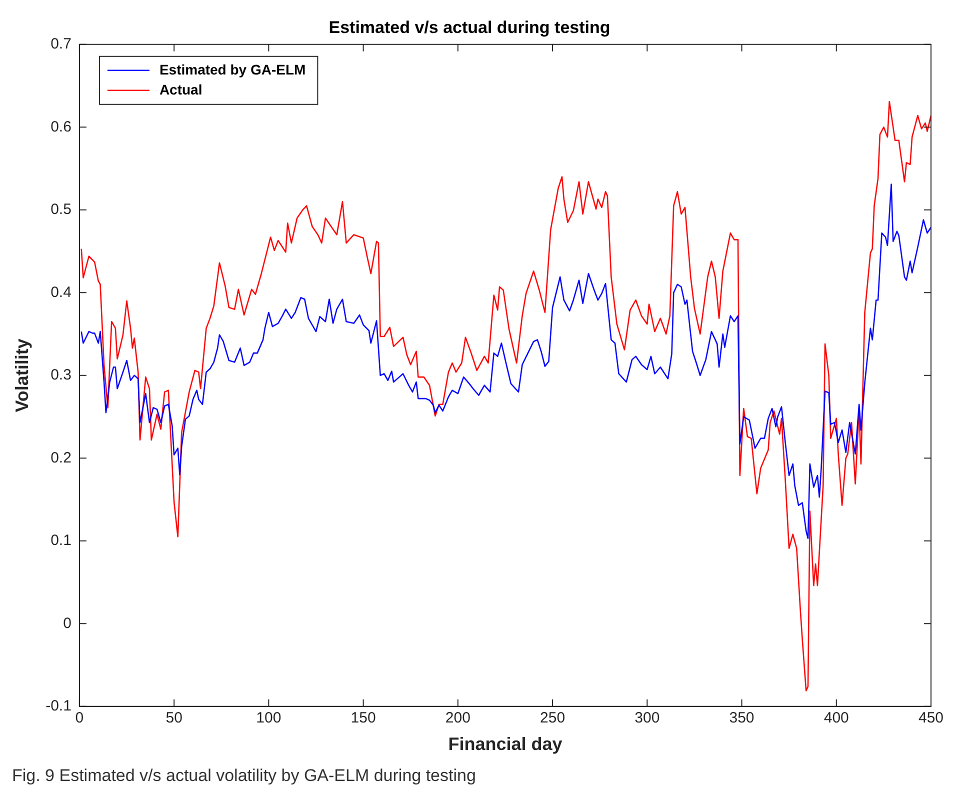  I want to click on y-tick-label: 0.2, so click(61, 457).